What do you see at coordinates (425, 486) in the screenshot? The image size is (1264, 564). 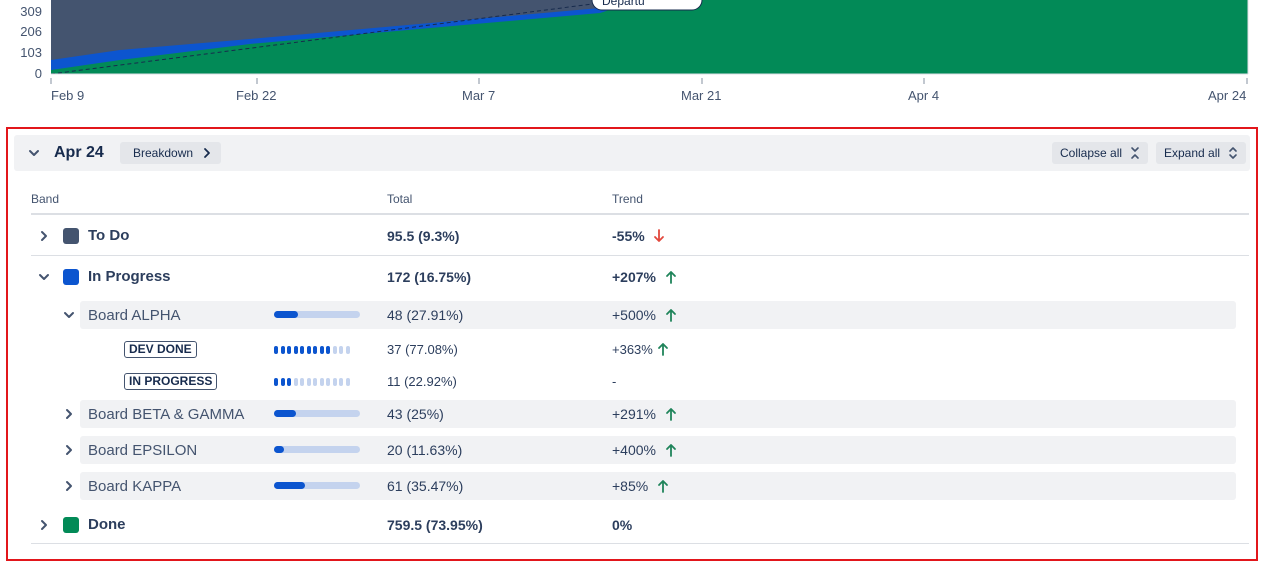 I see `board-total: 61 (35.47%)` at bounding box center [425, 486].